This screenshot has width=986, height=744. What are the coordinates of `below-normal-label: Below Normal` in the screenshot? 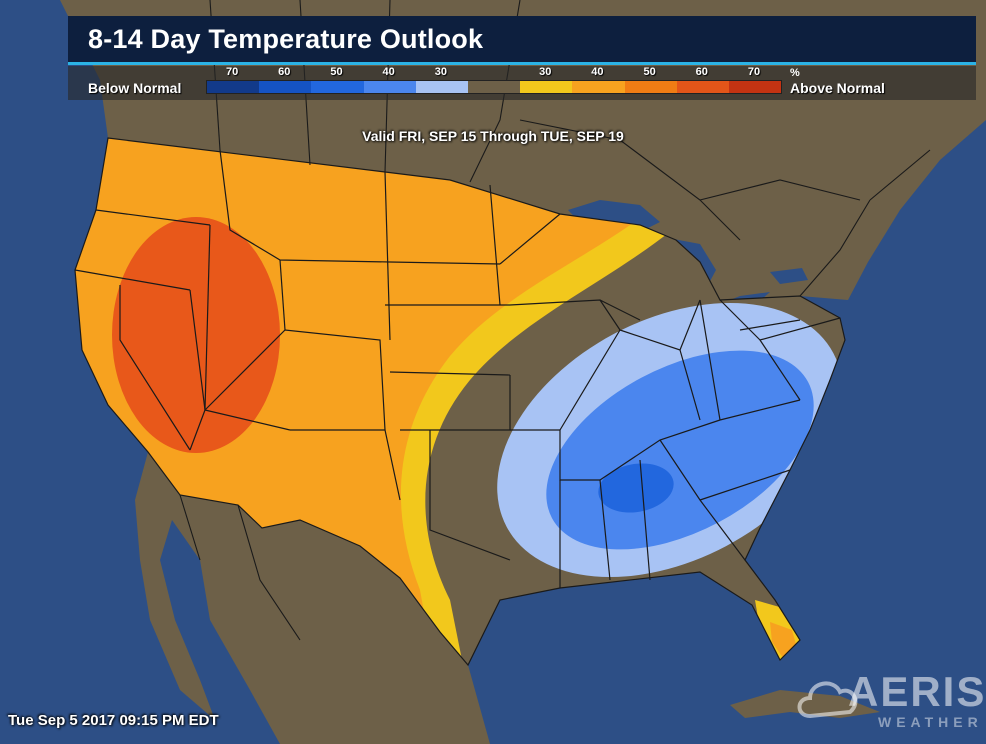 It's located at (135, 88).